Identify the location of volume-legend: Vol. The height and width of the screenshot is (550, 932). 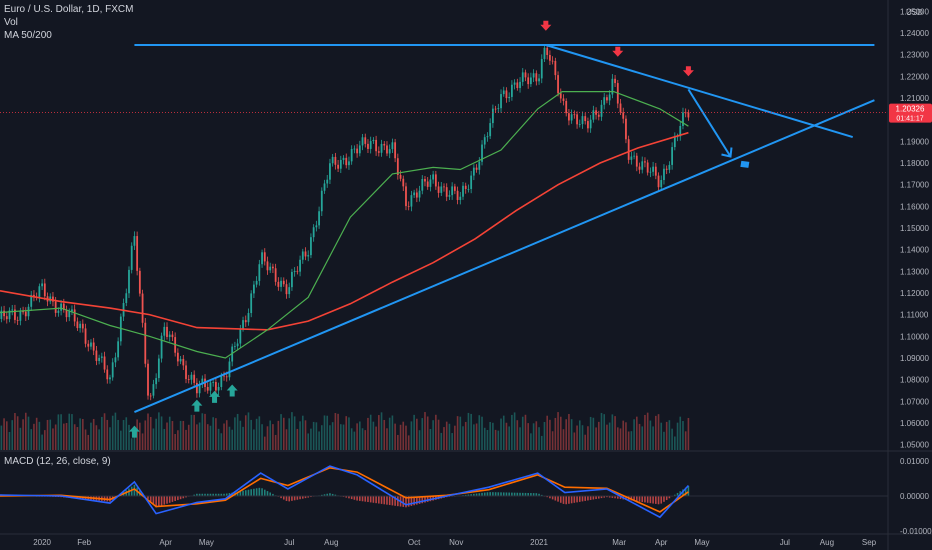
(11, 22).